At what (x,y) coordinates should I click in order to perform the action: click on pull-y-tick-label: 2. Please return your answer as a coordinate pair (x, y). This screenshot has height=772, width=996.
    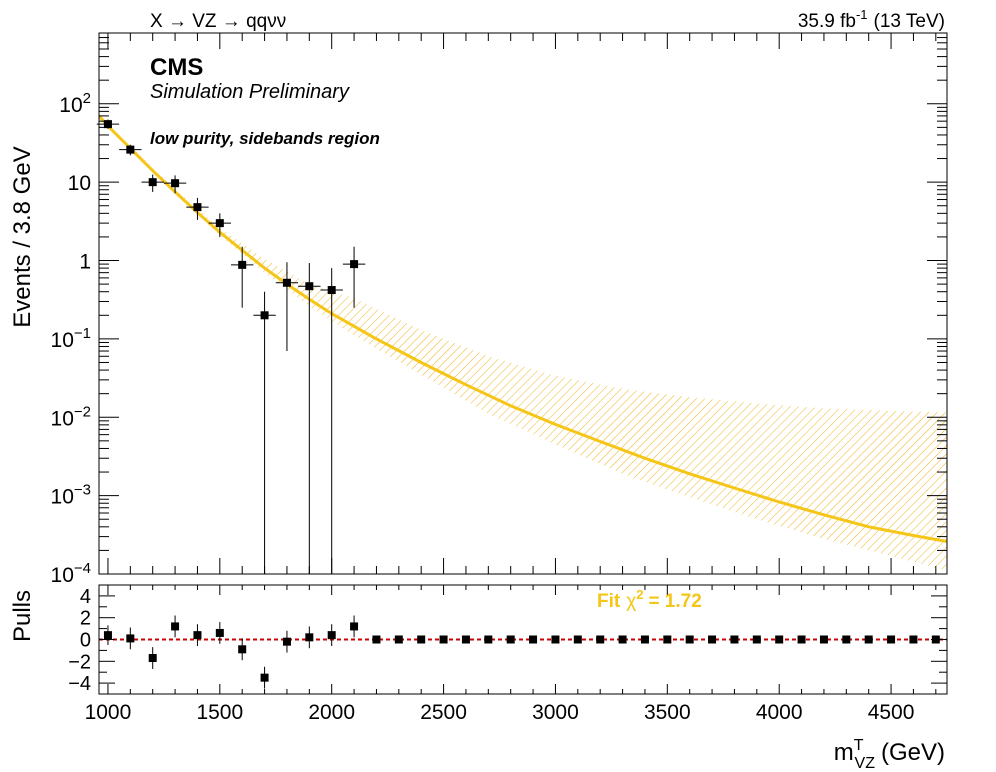
    Looking at the image, I should click on (85, 619).